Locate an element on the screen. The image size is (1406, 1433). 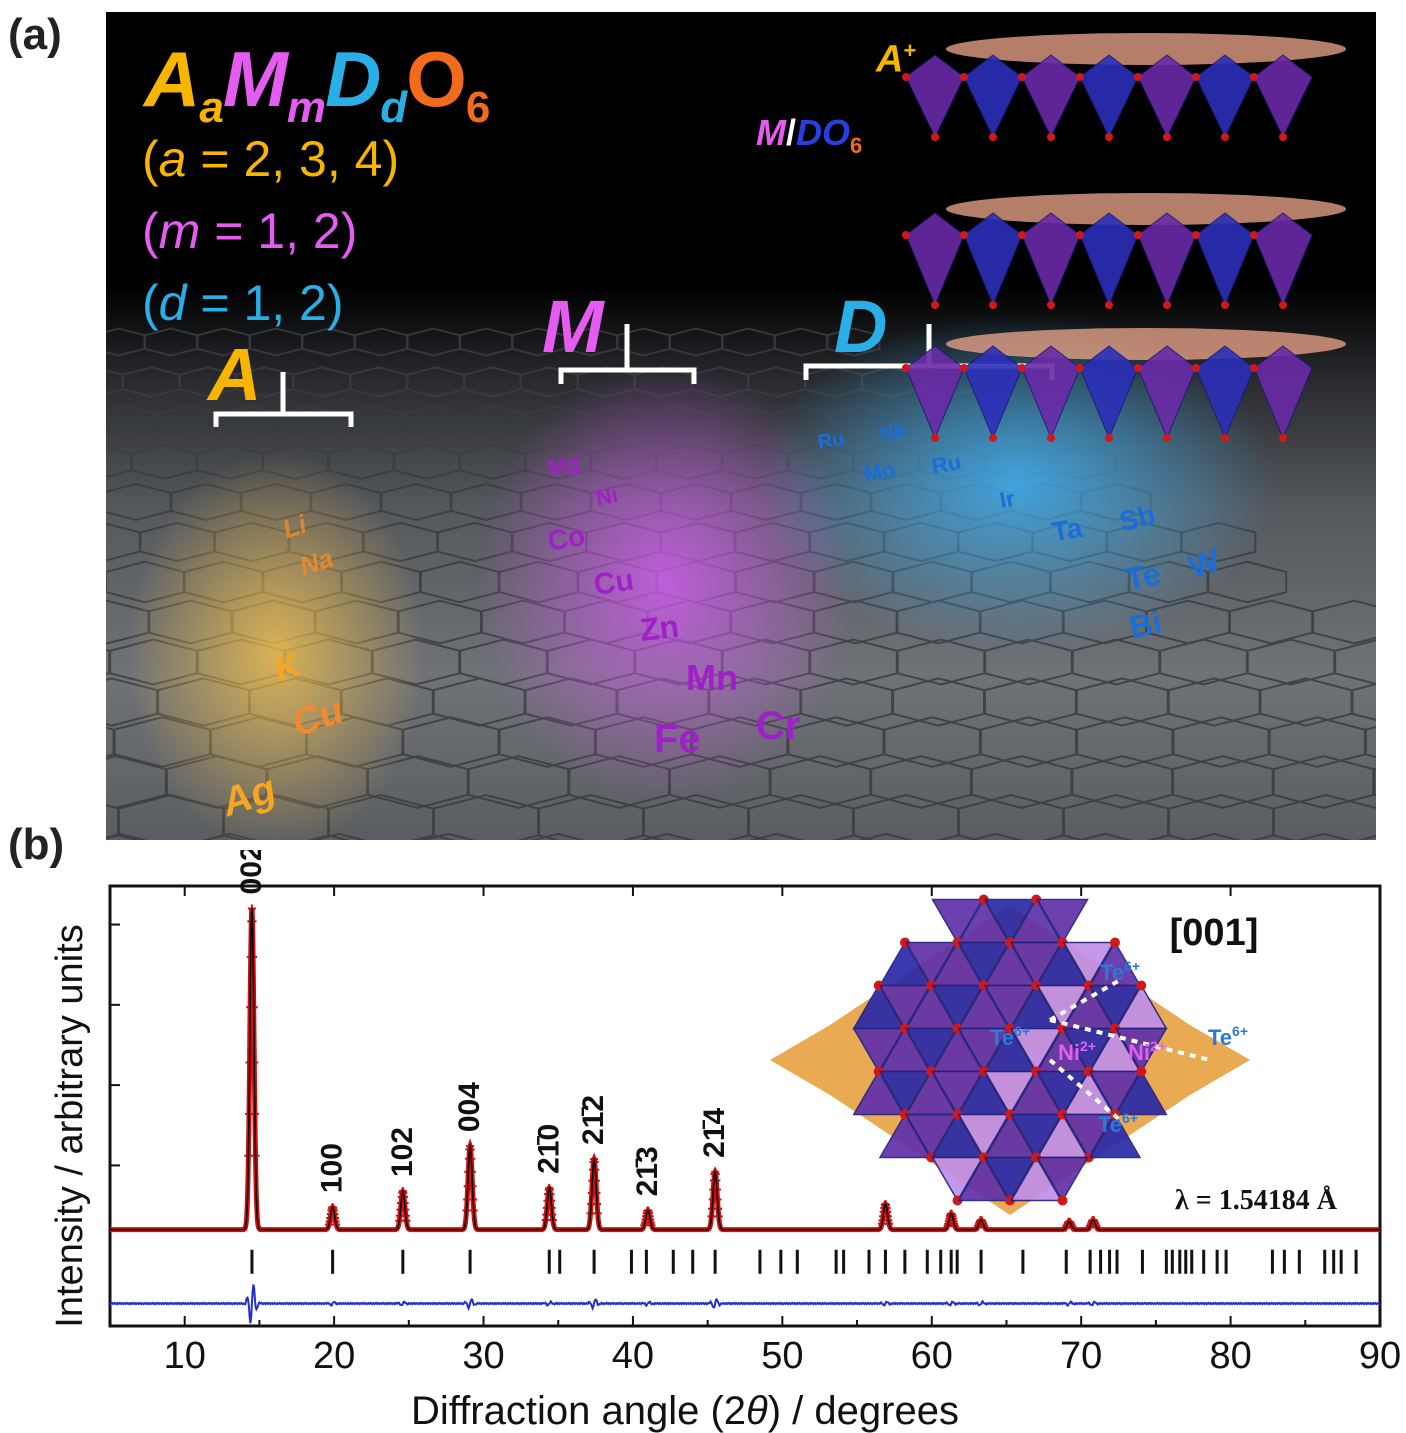
a-cation-label: A+ is located at coordinates (896, 59).